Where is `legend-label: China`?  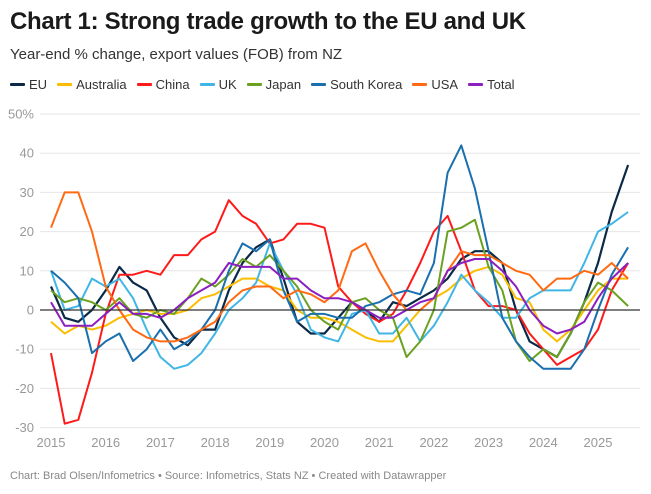
legend-label: China is located at coordinates (172, 84).